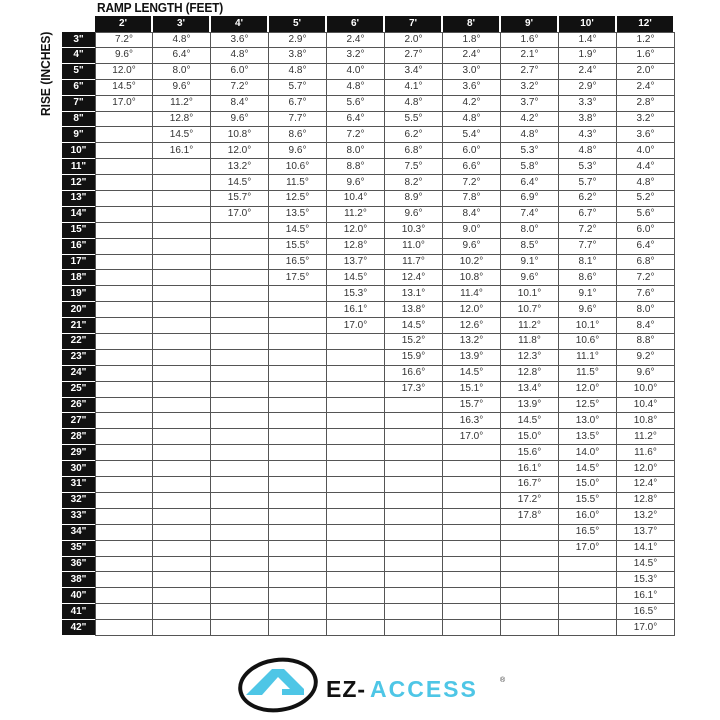 The image size is (720, 720). What do you see at coordinates (414, 119) in the screenshot?
I see `angle-cell: 5.5°` at bounding box center [414, 119].